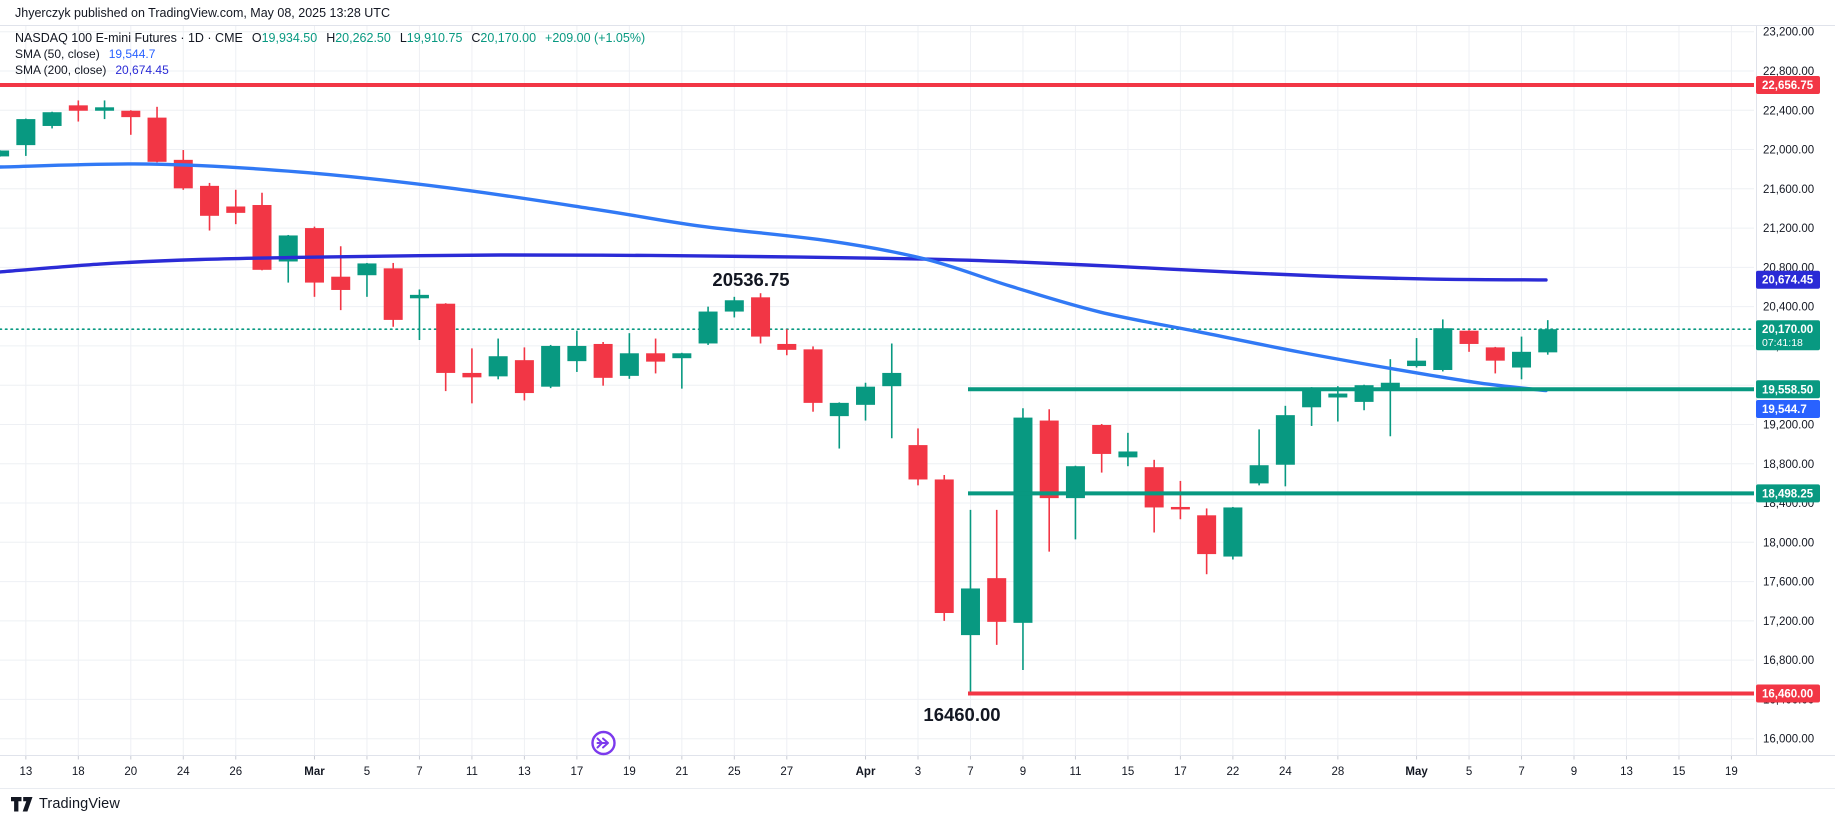 This screenshot has width=1835, height=819. I want to click on time-tick-label: 26, so click(235, 772).